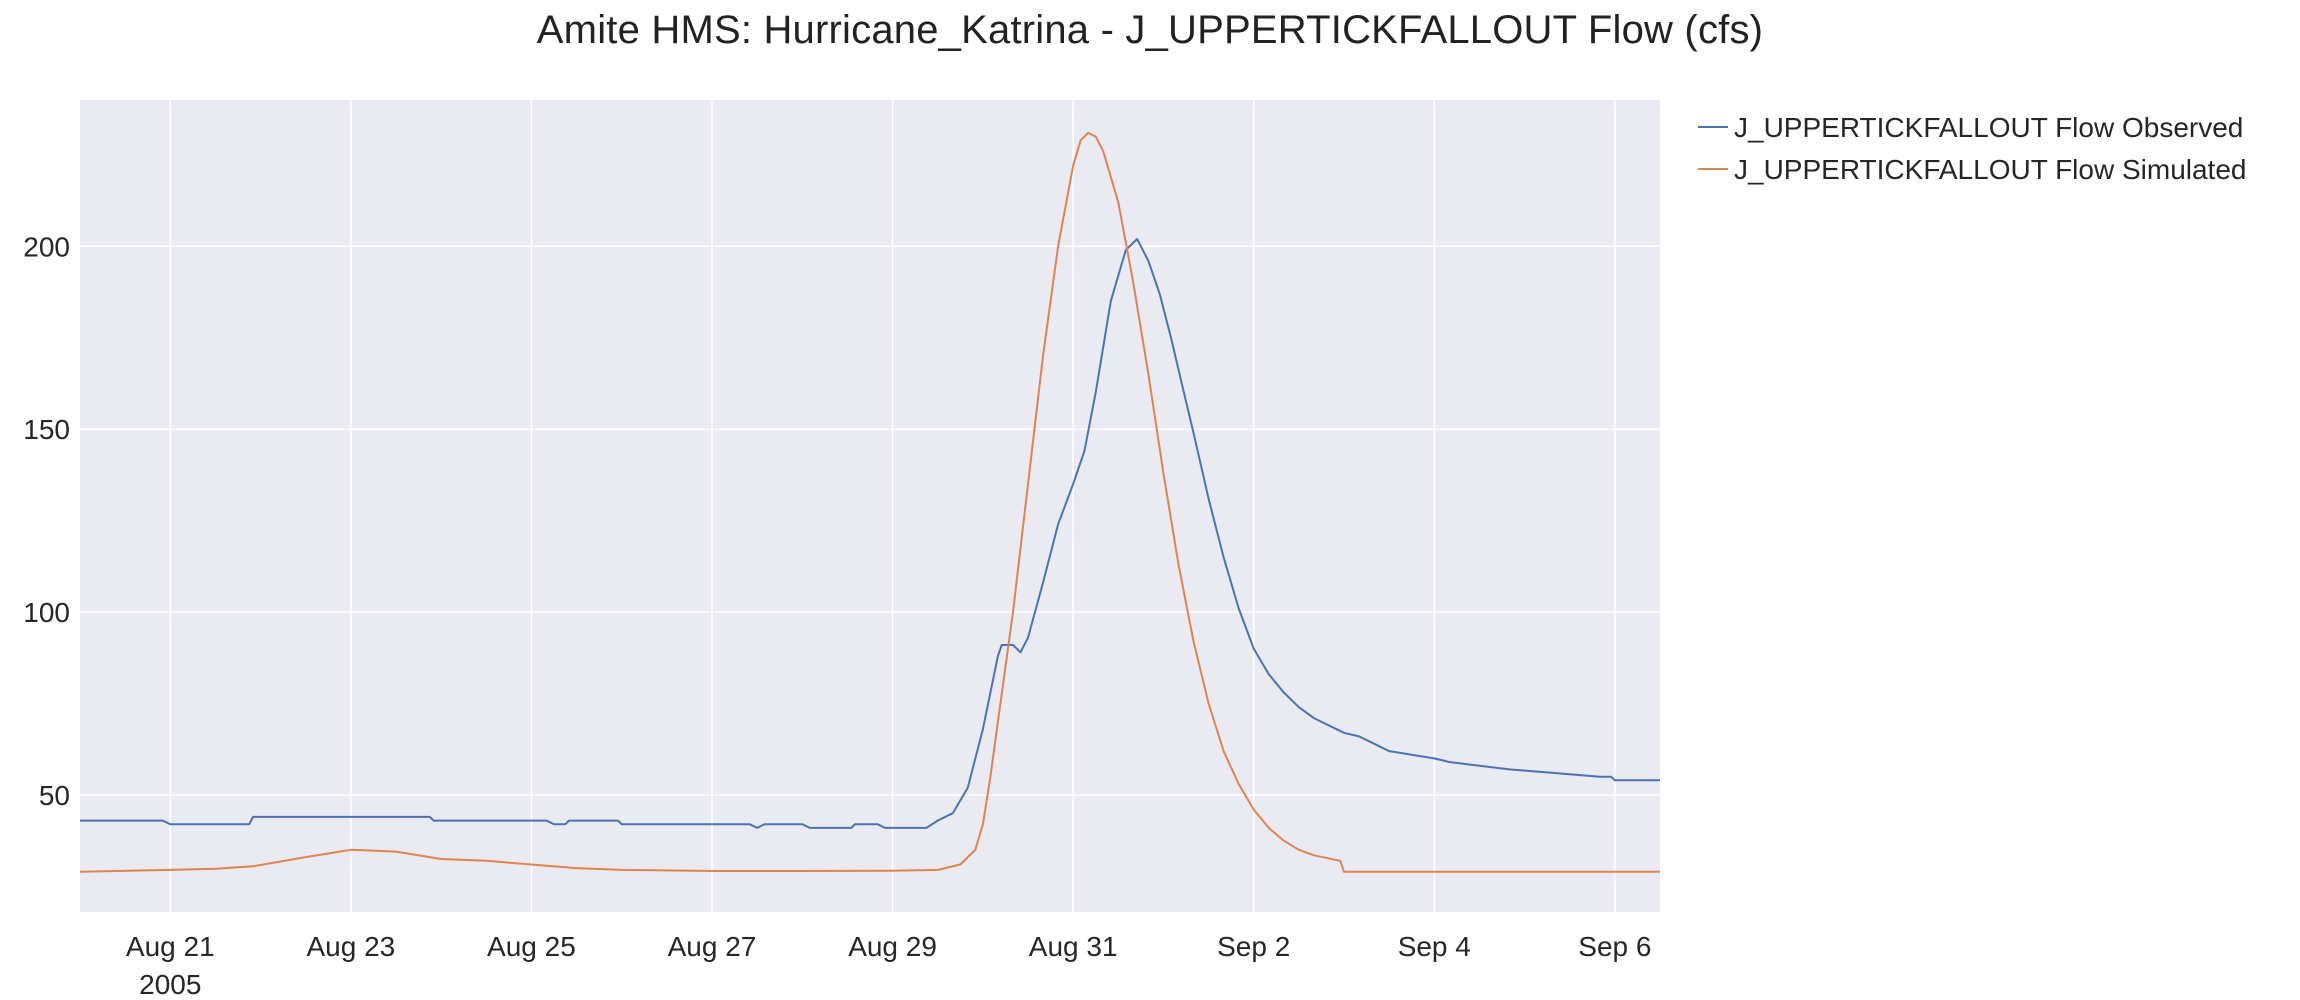  I want to click on x-tick-label: Sep 2, so click(1253, 946).